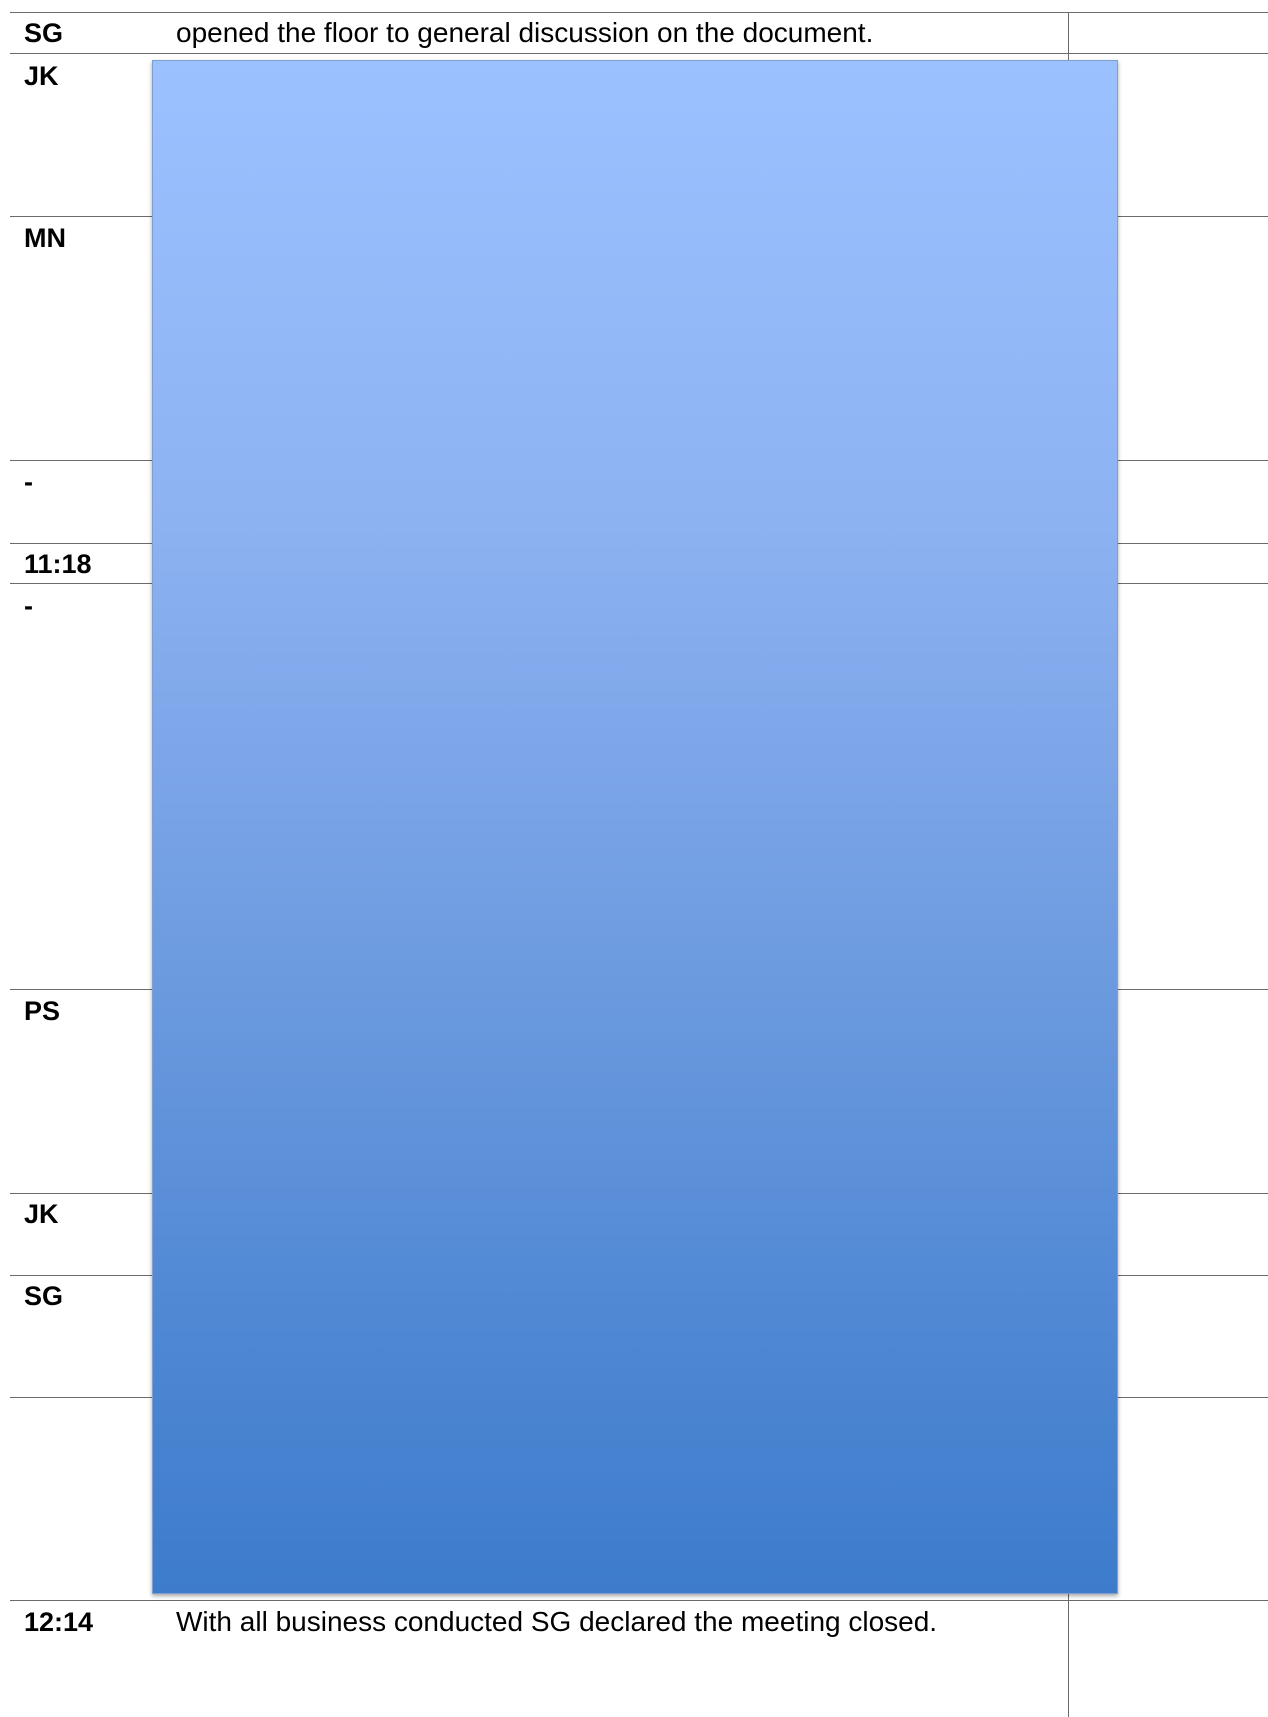 The width and height of the screenshot is (1268, 1717). I want to click on speaker-label: MN, so click(45, 238).